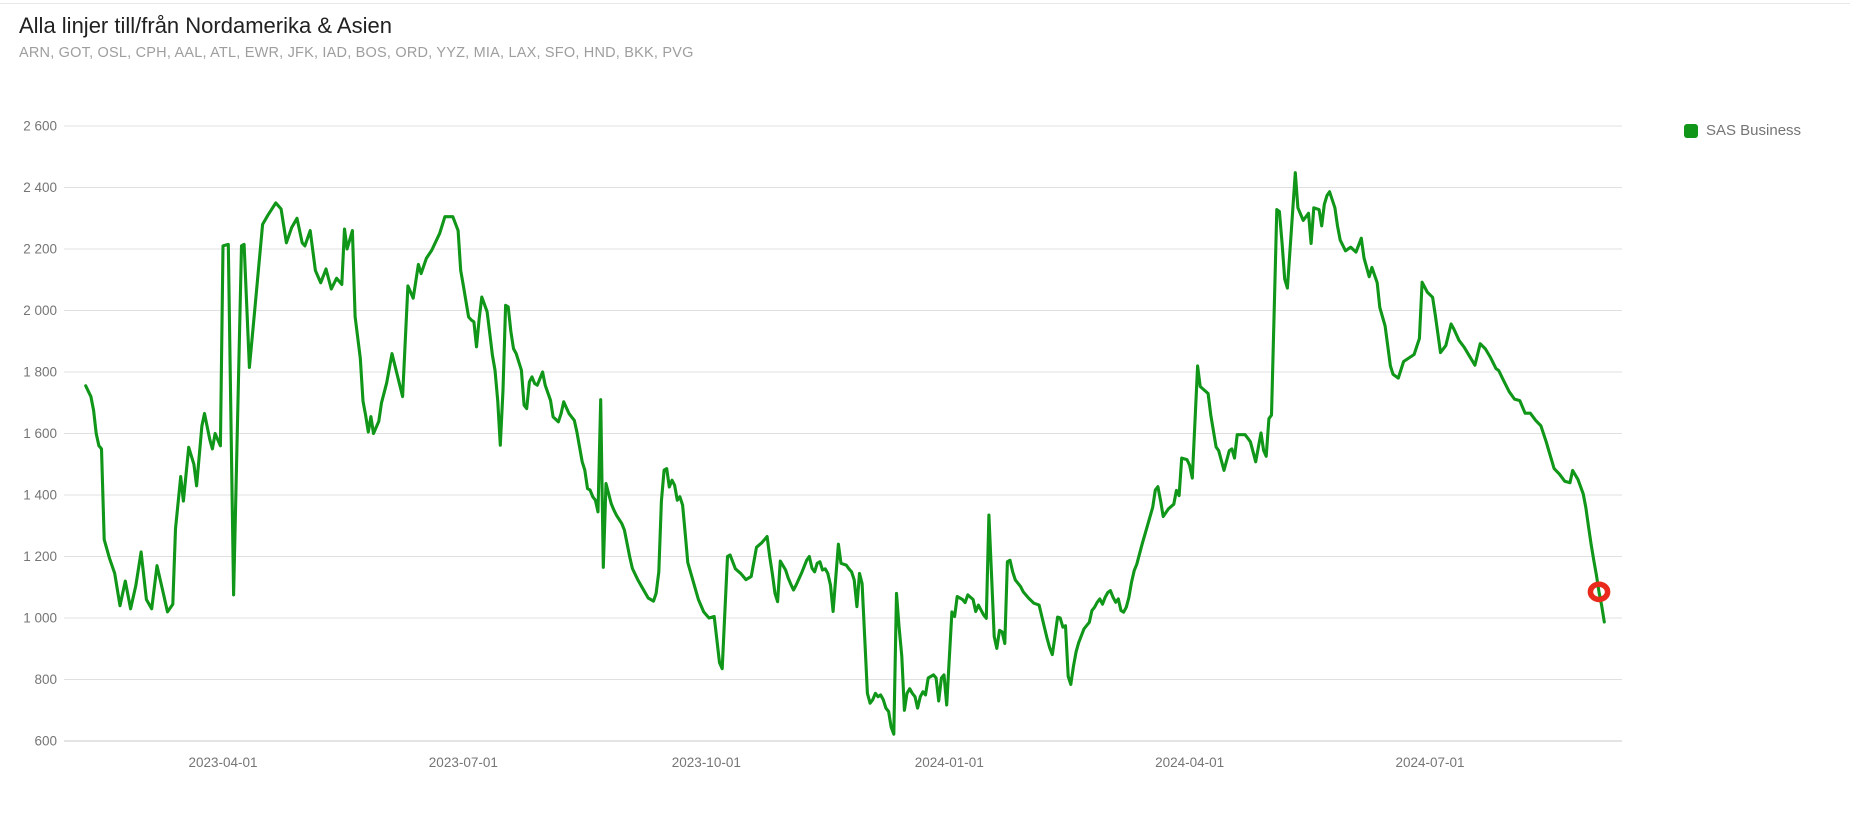 This screenshot has width=1850, height=825. I want to click on y-axis-tick-label: 1 800, so click(40, 372).